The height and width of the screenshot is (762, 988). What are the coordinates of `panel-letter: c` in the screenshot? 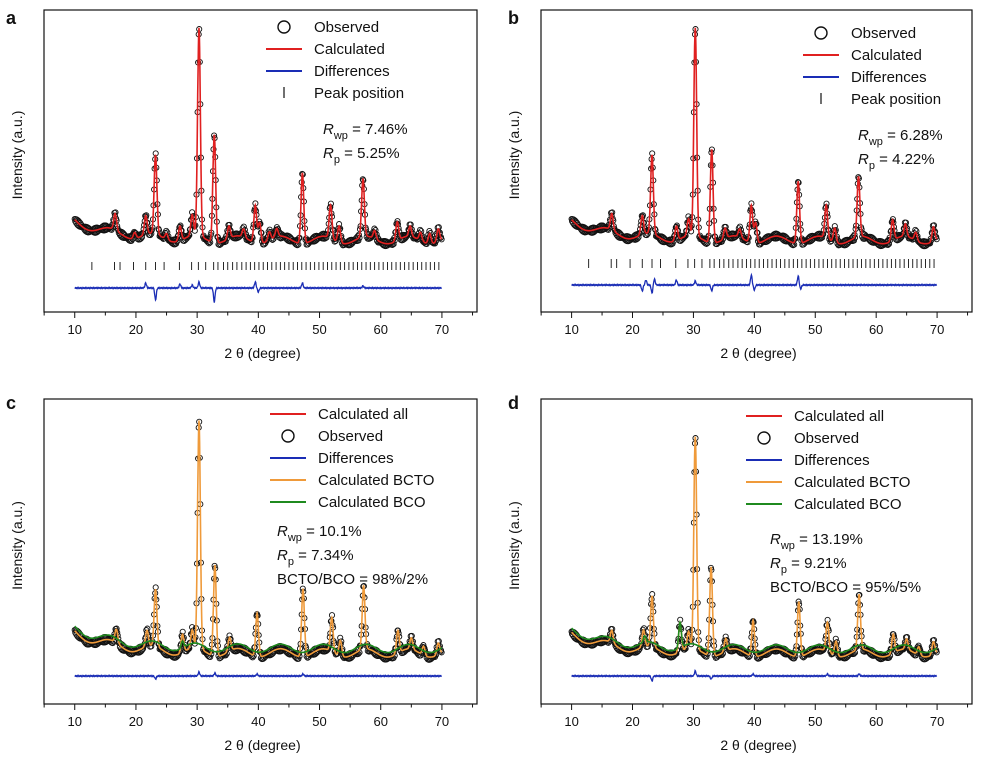 It's located at (11, 403).